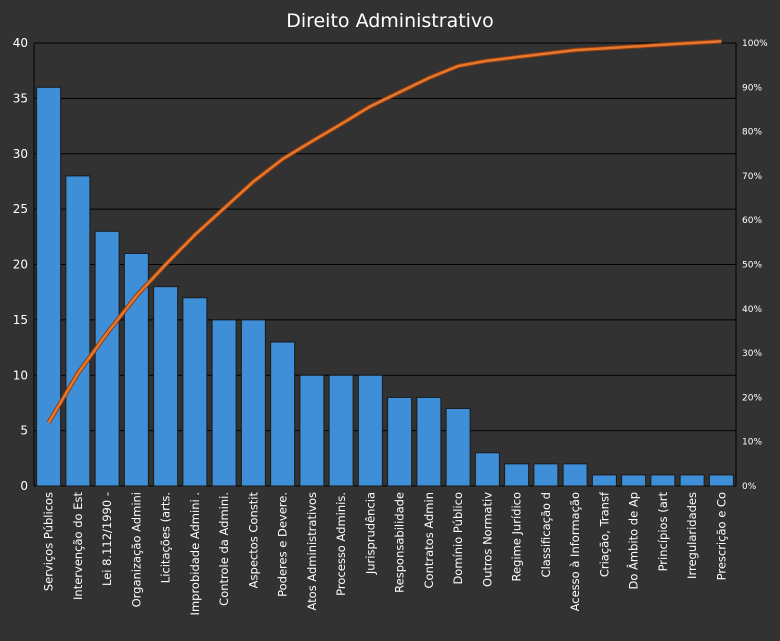  I want to click on category-tick-label: Regime Jurídico, so click(517, 536).